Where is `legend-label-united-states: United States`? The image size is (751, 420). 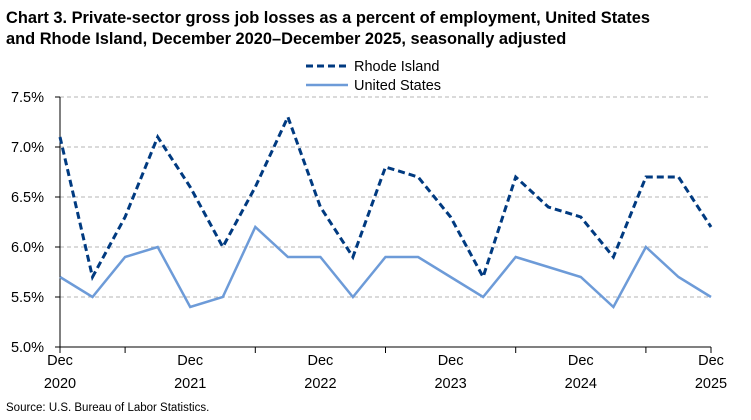 legend-label-united-states: United States is located at coordinates (397, 86).